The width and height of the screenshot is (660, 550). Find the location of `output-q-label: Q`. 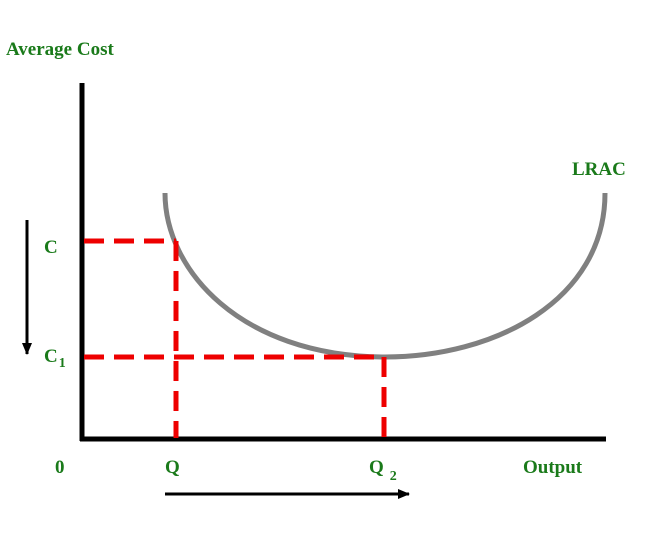

output-q-label: Q is located at coordinates (172, 467).